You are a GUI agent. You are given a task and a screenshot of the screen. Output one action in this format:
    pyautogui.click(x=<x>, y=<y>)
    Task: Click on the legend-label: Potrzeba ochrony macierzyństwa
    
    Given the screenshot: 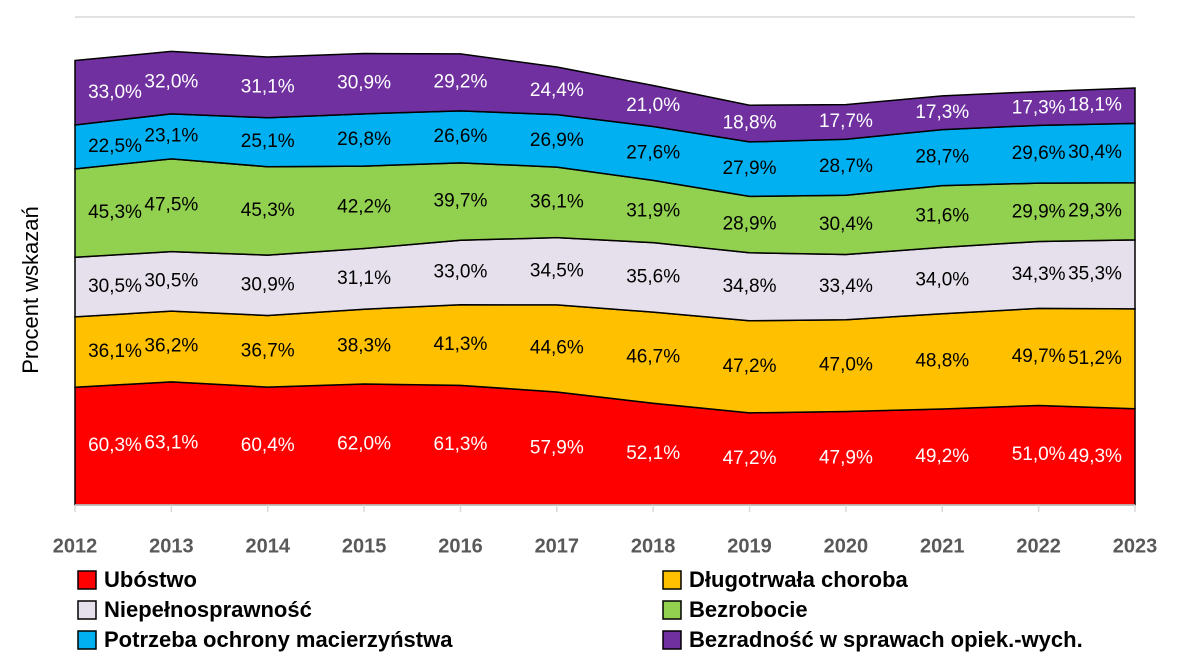 What is the action you would take?
    pyautogui.click(x=278, y=639)
    